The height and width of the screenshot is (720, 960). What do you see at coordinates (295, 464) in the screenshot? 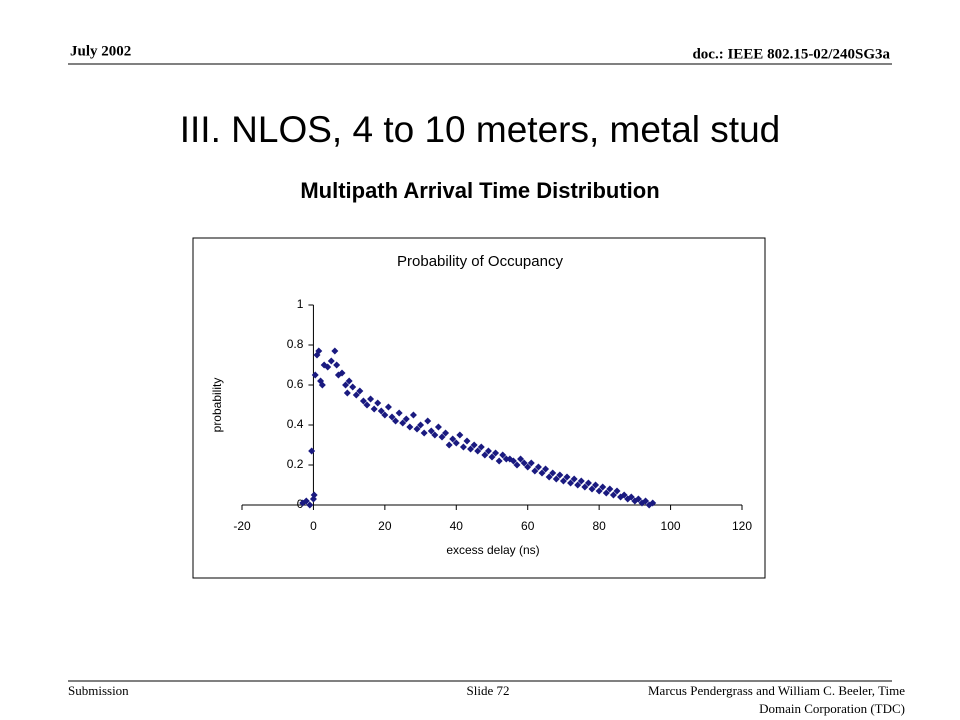
I see `y-tick-label: 0.2` at bounding box center [295, 464].